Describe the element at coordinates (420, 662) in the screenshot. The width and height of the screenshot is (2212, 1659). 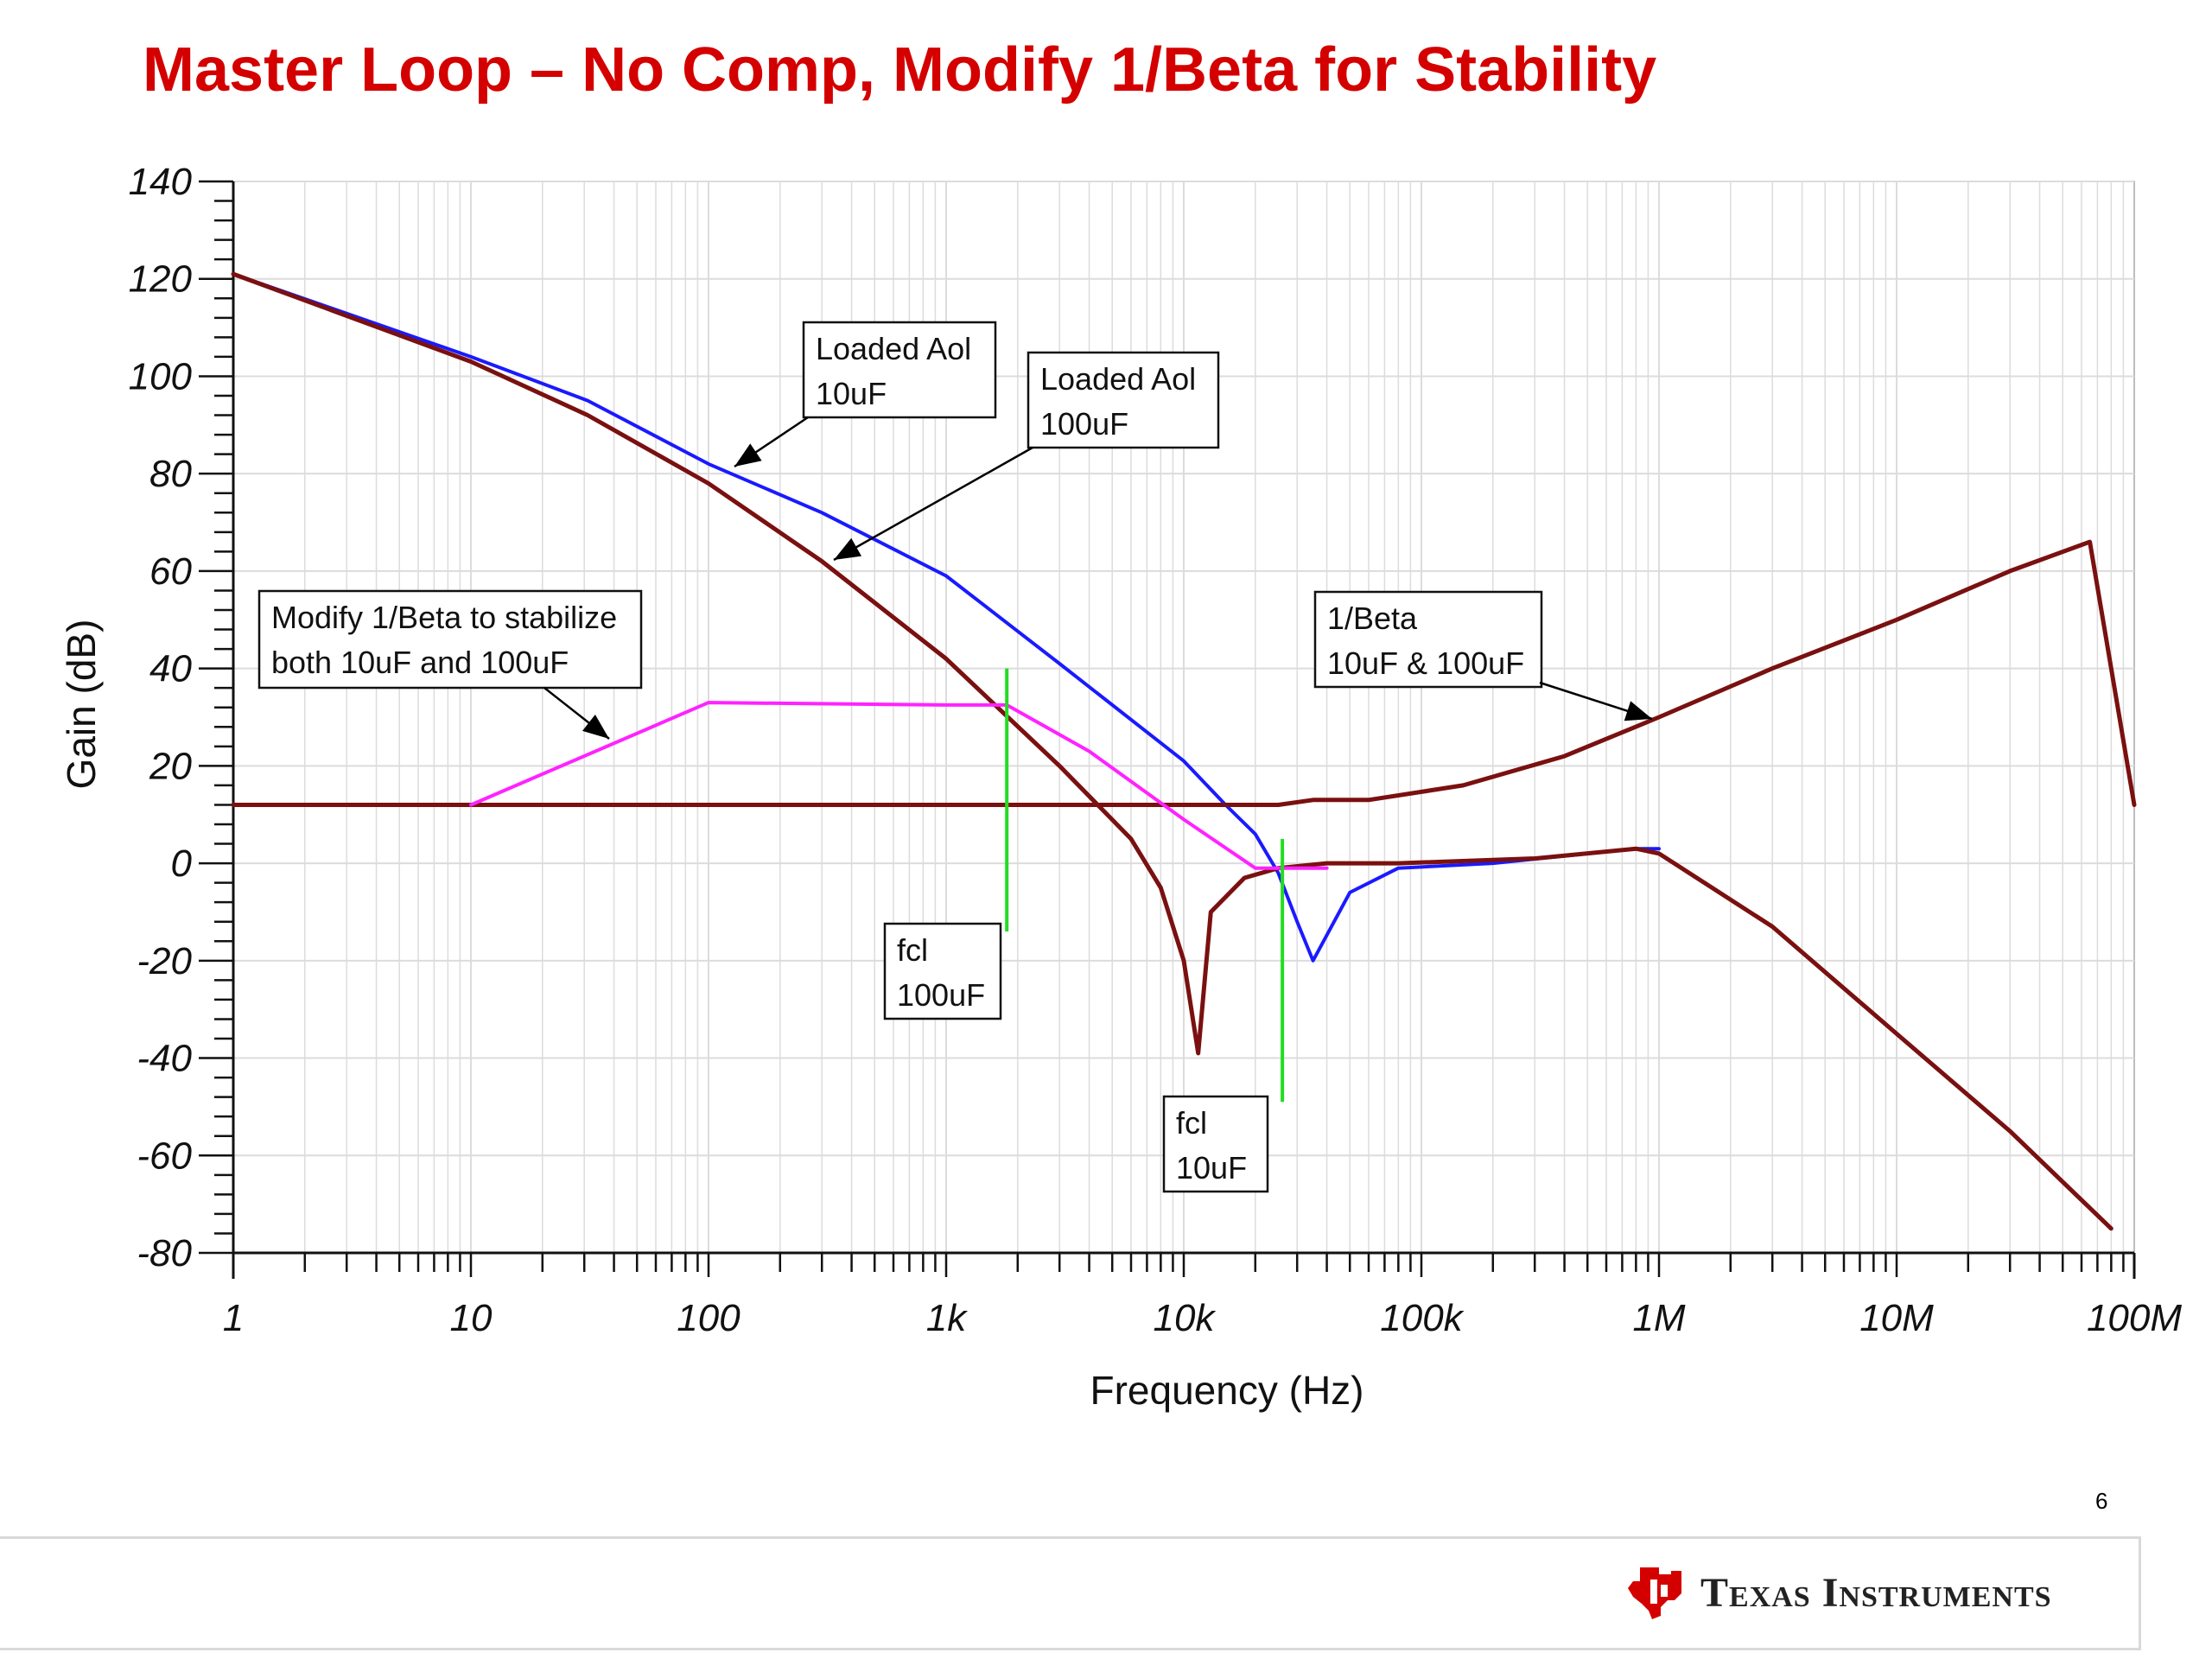
I see `annotation-text: both 10uF and 100uF` at that location.